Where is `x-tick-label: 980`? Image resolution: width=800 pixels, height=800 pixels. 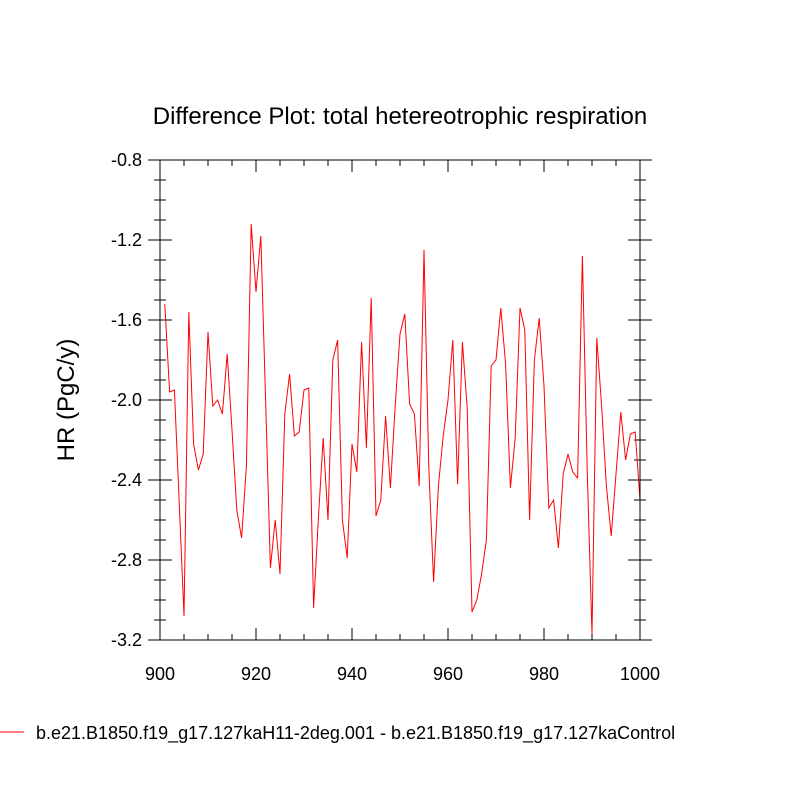 x-tick-label: 980 is located at coordinates (544, 674).